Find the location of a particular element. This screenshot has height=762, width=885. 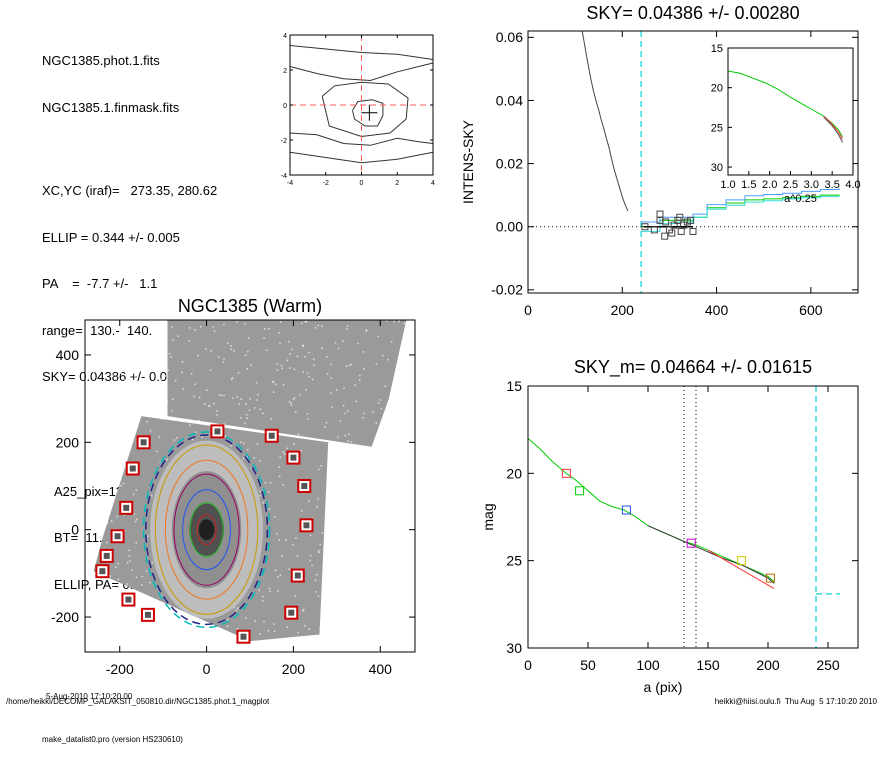

sky-m-ylabel: mag is located at coordinates (488, 516).